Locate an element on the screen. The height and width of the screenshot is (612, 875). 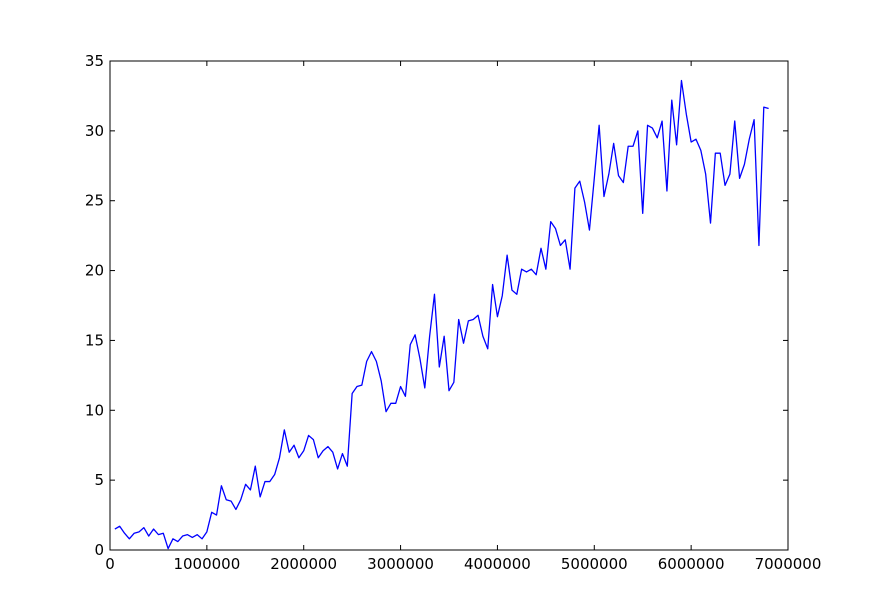
y-tick-label-0: 0 is located at coordinates (99, 550).